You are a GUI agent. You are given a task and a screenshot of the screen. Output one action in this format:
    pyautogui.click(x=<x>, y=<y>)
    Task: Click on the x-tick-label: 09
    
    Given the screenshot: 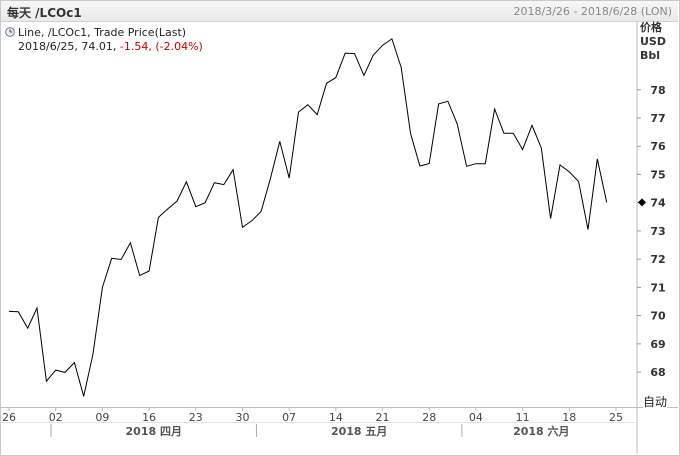 What is the action you would take?
    pyautogui.click(x=102, y=417)
    